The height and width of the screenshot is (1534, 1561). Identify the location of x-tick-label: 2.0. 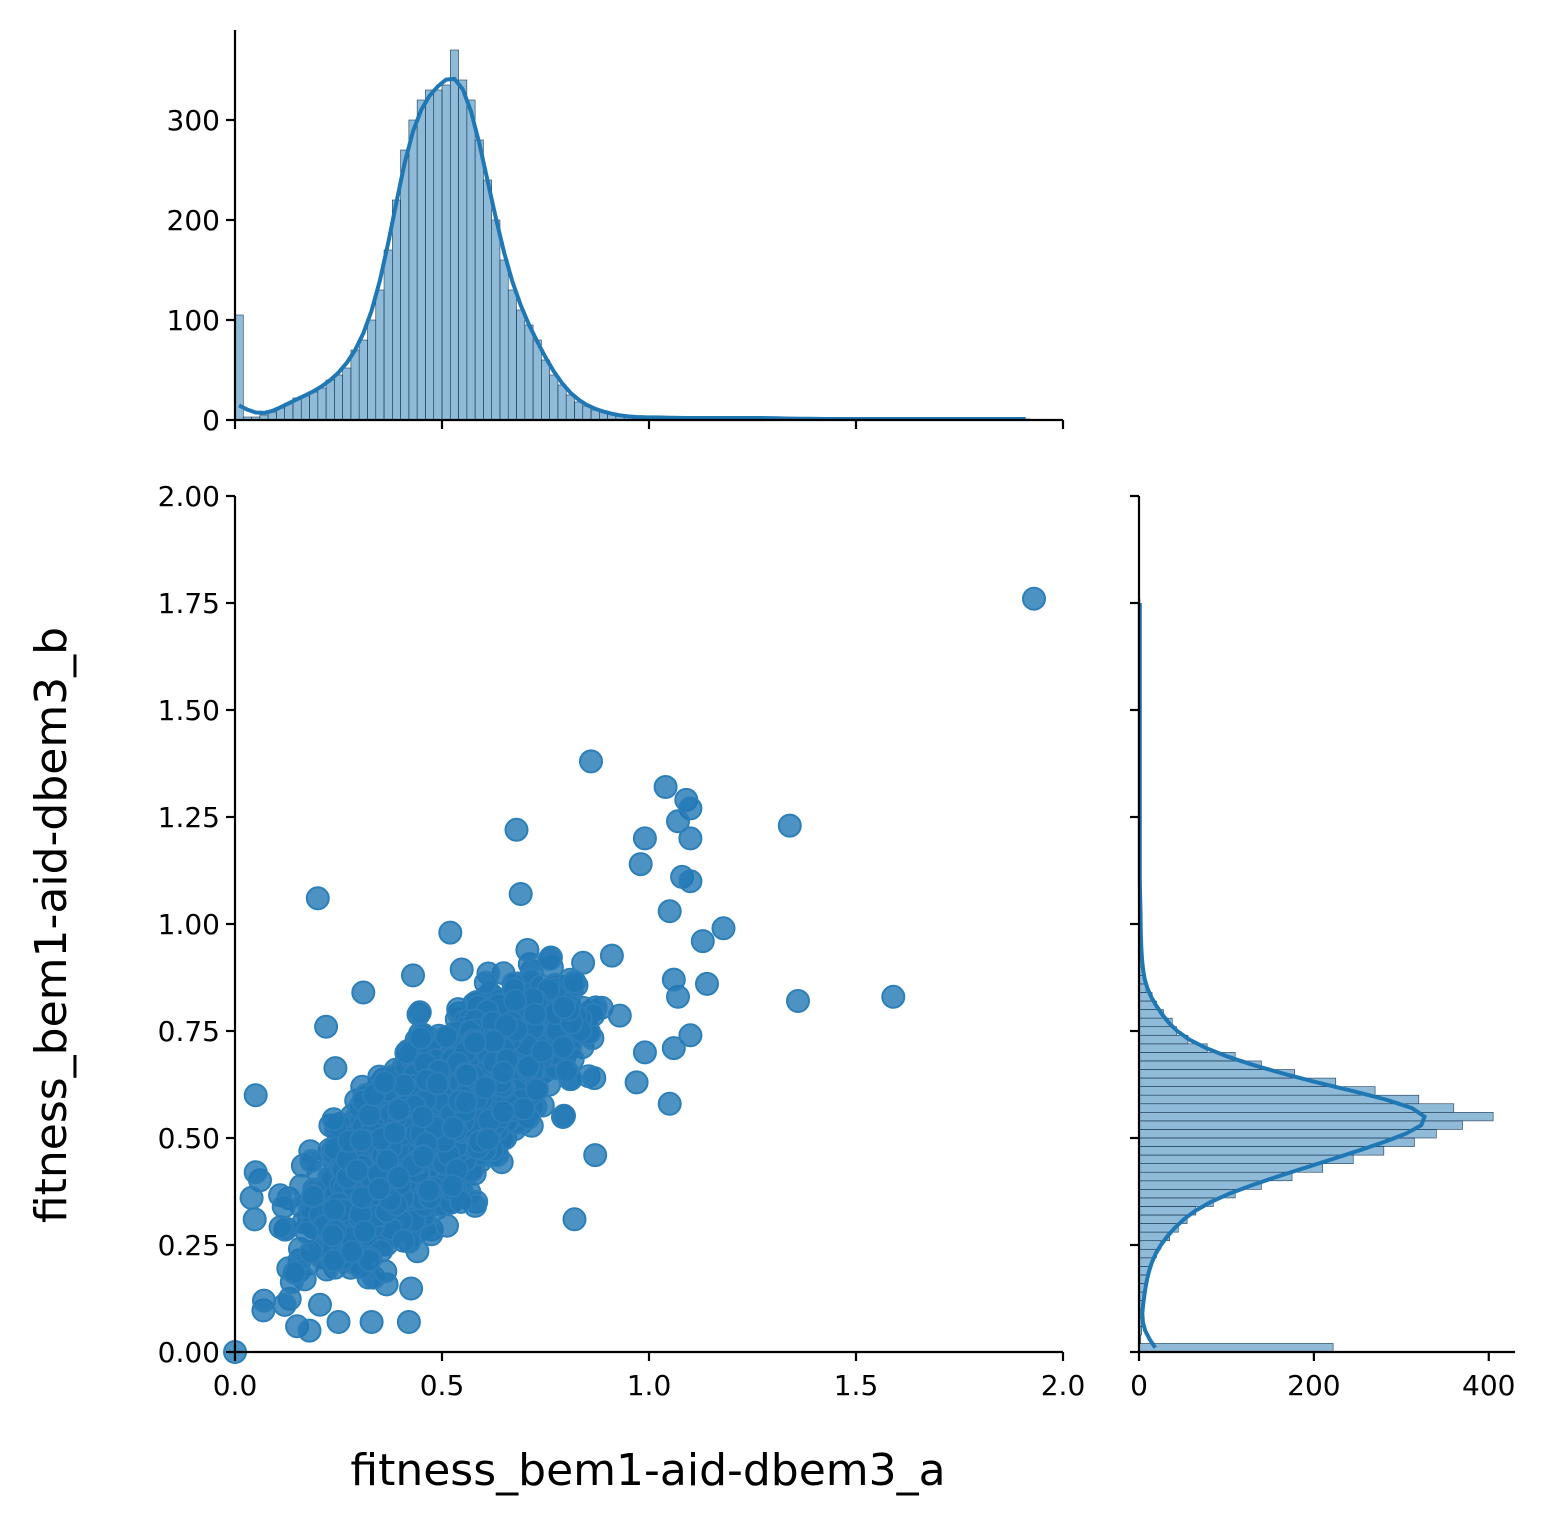
(1063, 1385).